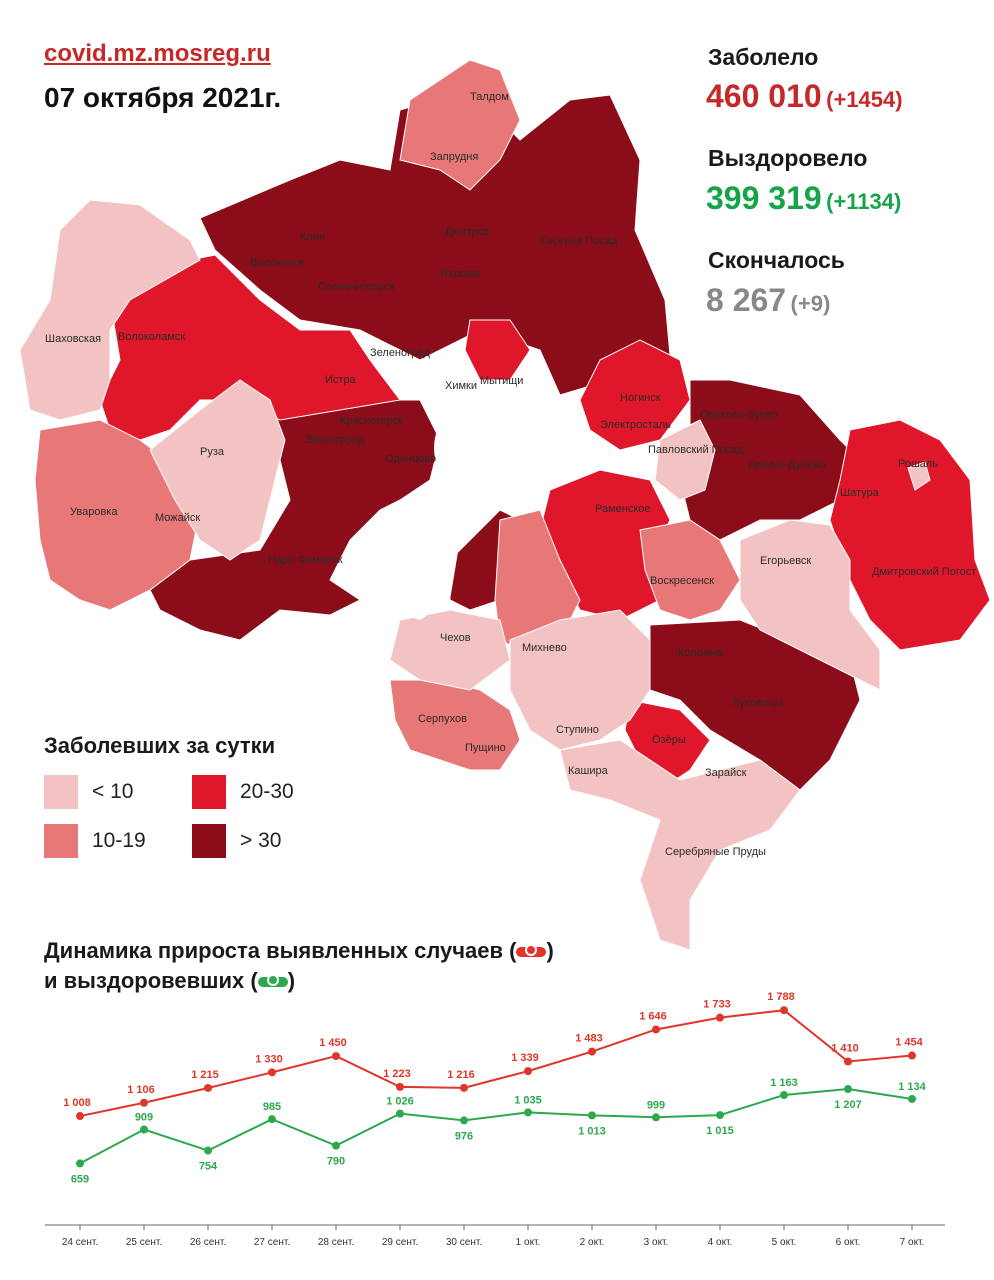 This screenshot has width=994, height=1280. Describe the element at coordinates (550, 950) in the screenshot. I see `dynamics-title-line1-end: )` at that location.